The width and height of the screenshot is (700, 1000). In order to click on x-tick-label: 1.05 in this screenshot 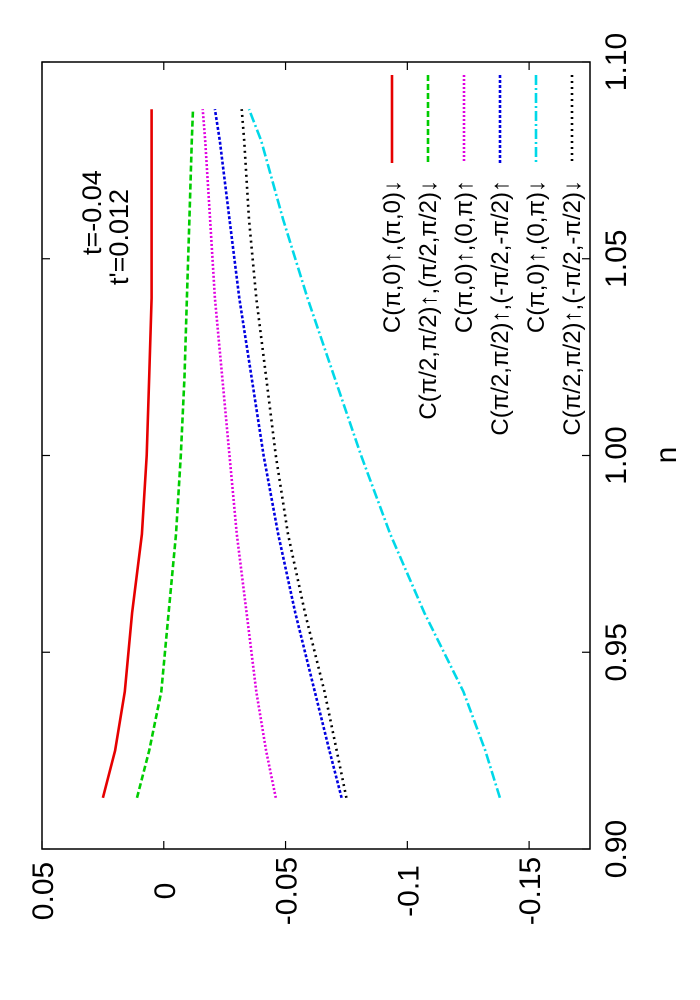, I will do `click(616, 259)`.